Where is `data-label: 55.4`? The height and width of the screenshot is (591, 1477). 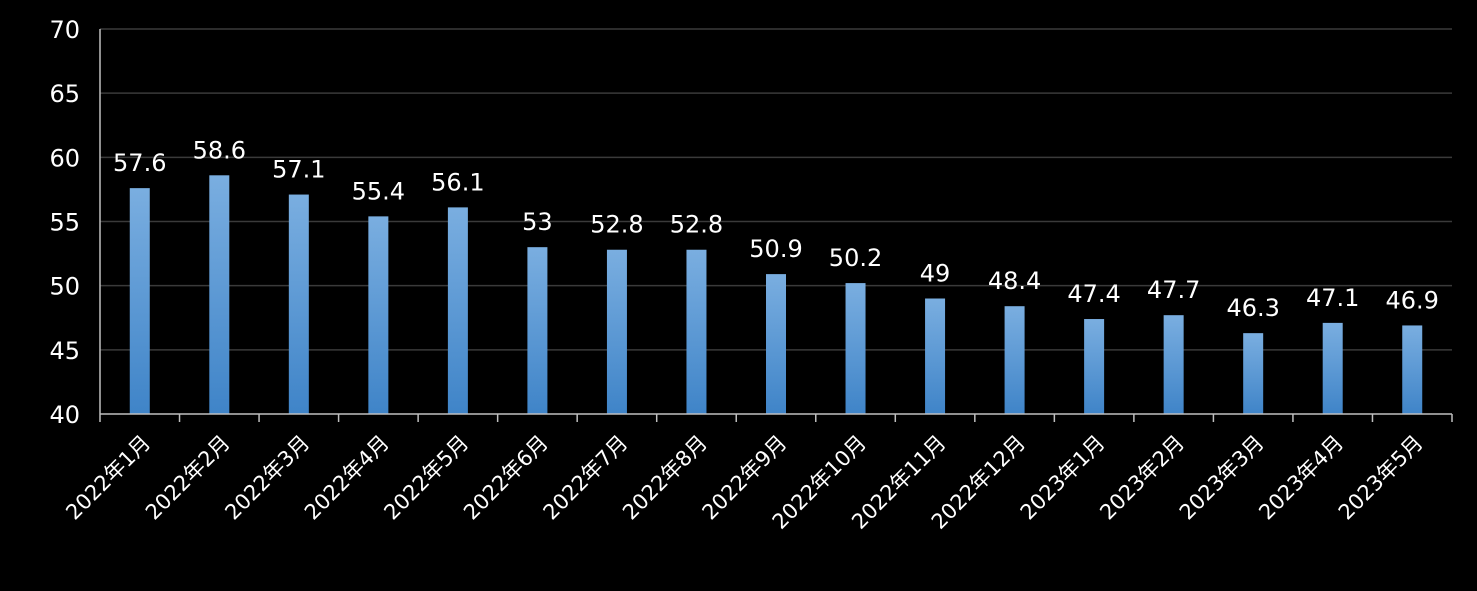
data-label: 55.4 is located at coordinates (378, 191).